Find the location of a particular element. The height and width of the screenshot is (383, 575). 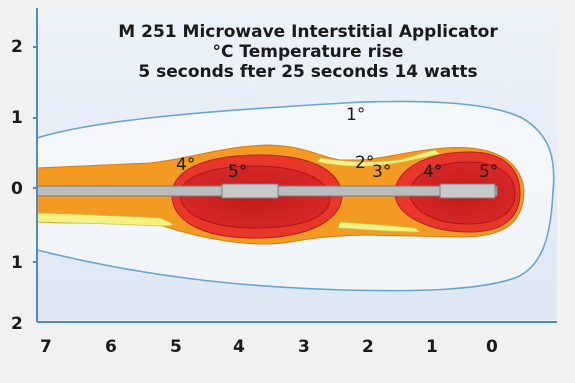

x-tick-label: 6 is located at coordinates (111, 347).